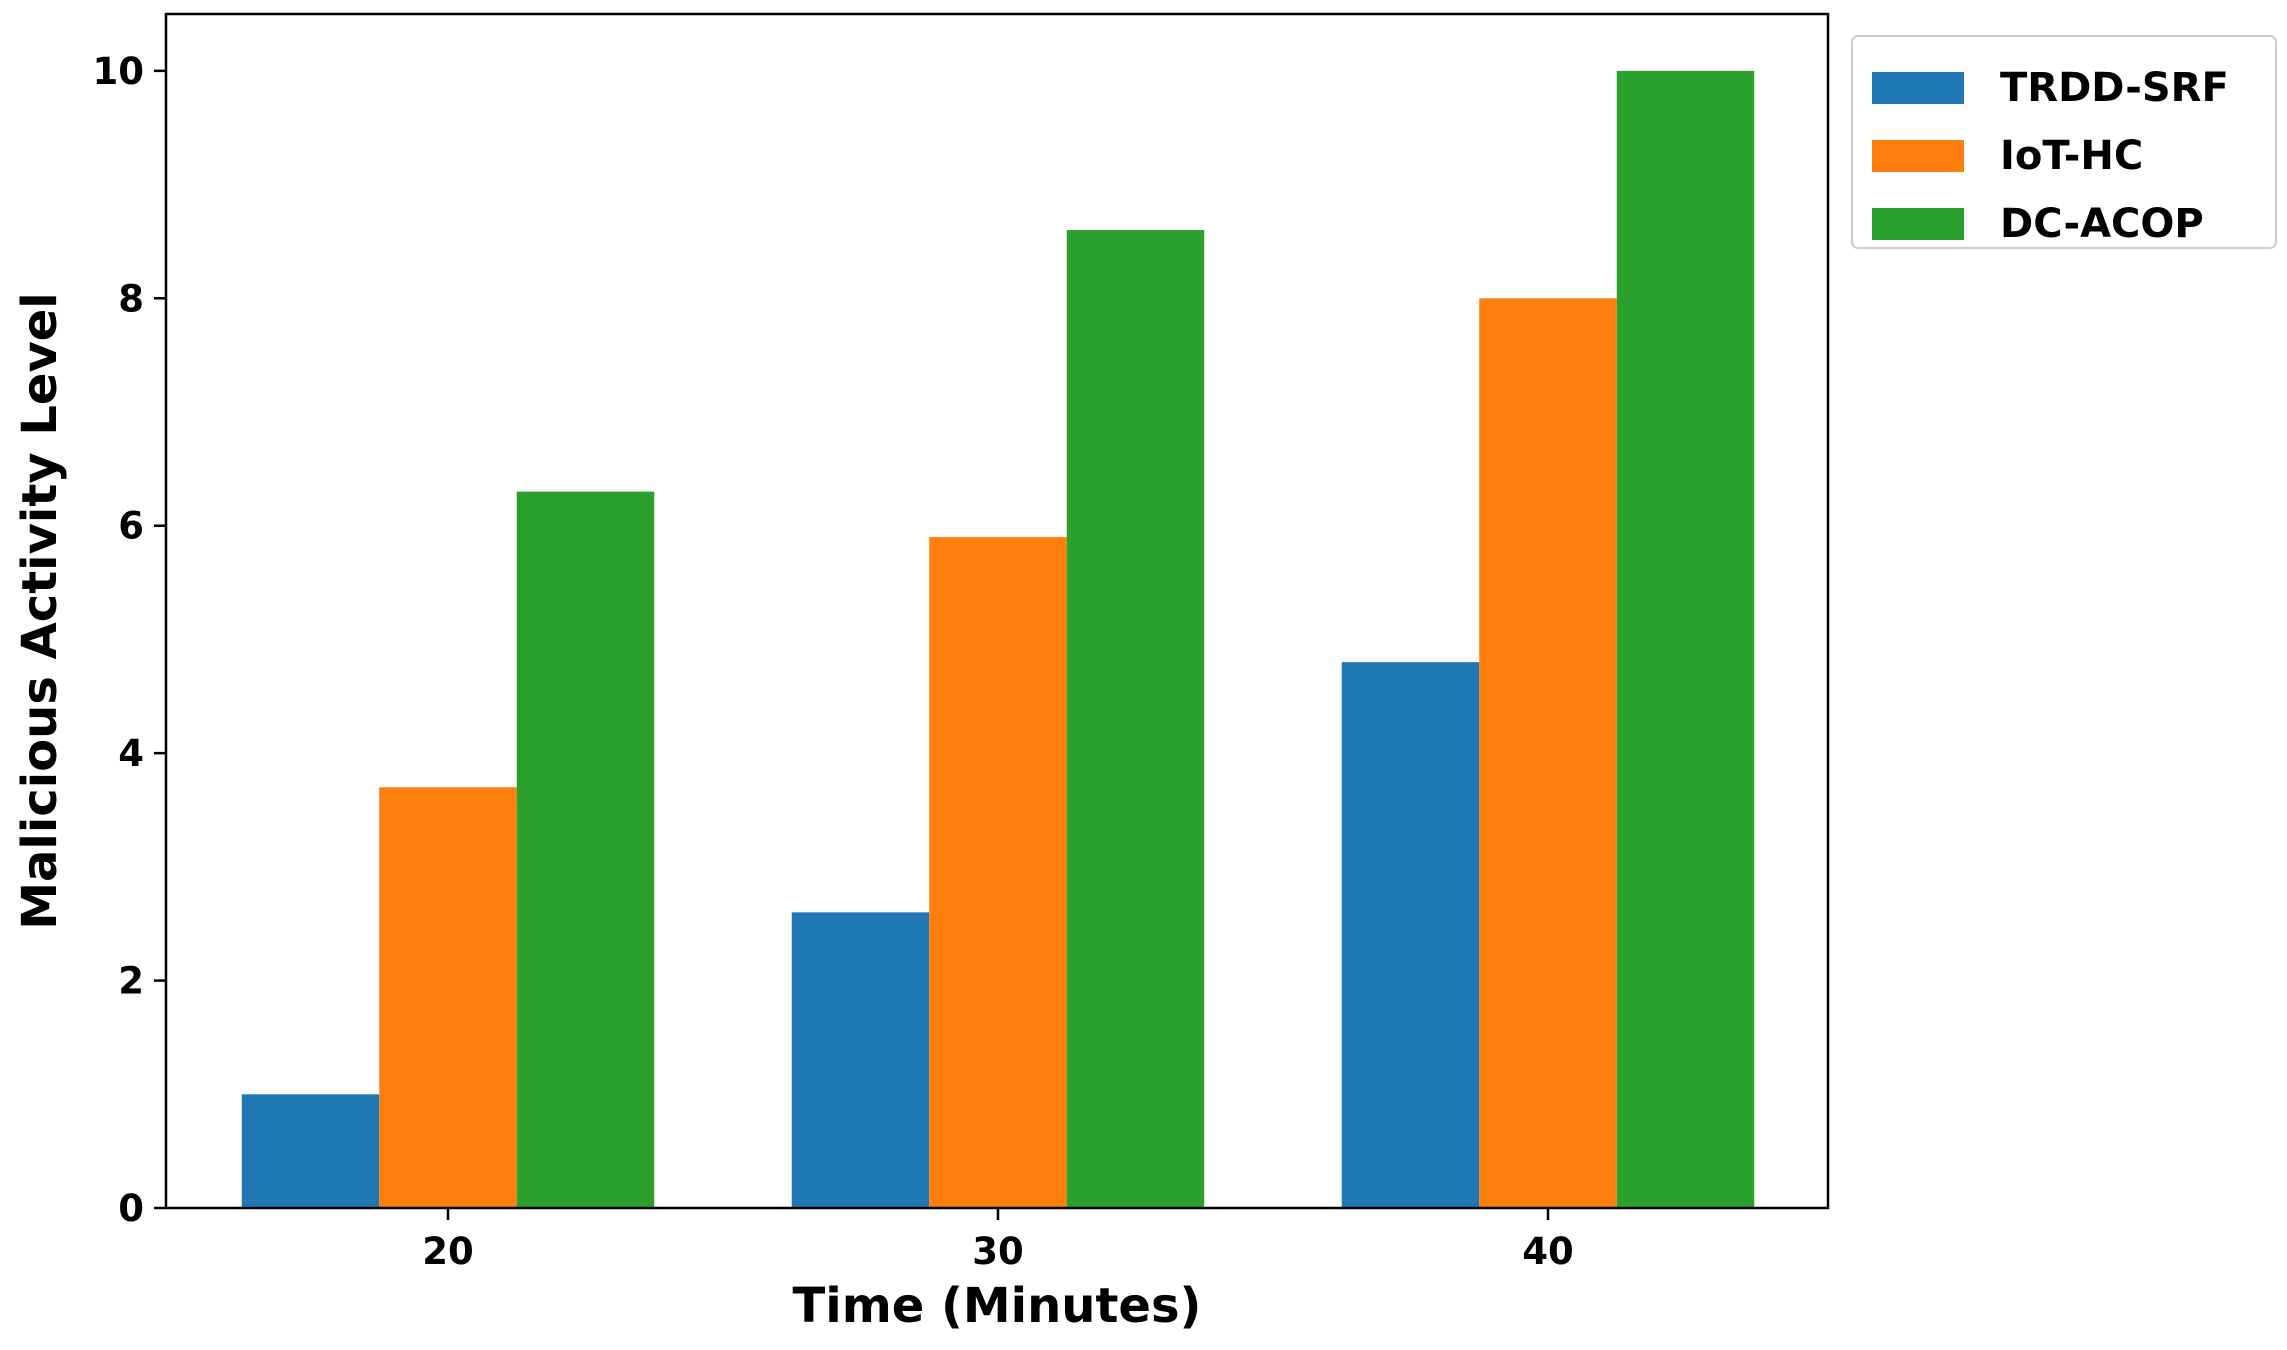 This screenshot has width=2287, height=1350. What do you see at coordinates (129, 640) in the screenshot?
I see `y-axis-ticks: 0 2 4 6 8 10` at bounding box center [129, 640].